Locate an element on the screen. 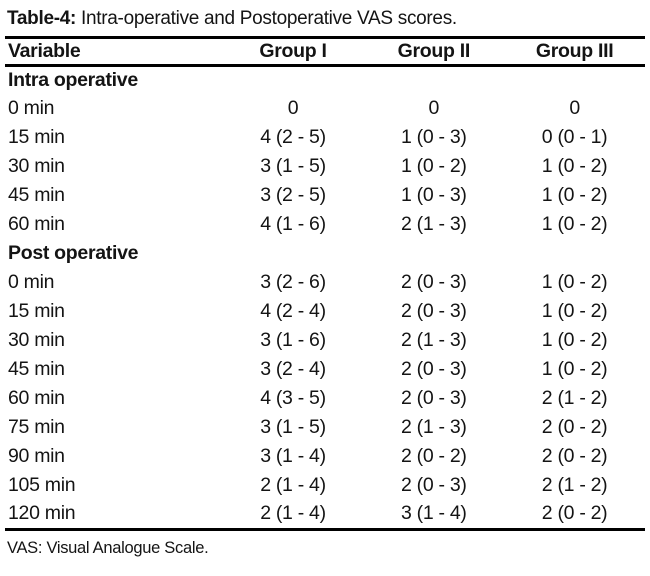 This screenshot has width=650, height=576. table-caption-label: Table-4: is located at coordinates (42, 18).